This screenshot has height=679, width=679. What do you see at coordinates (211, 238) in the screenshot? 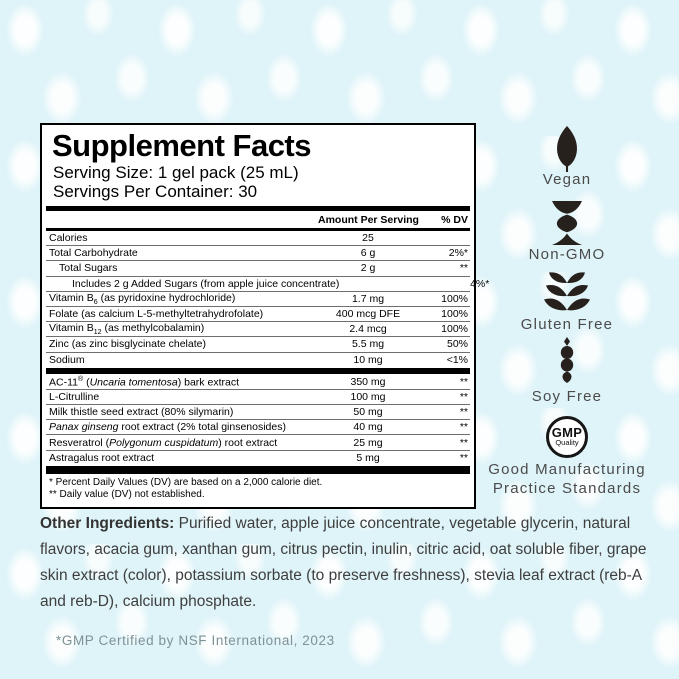
I see `table-row: Calories 25` at bounding box center [211, 238].